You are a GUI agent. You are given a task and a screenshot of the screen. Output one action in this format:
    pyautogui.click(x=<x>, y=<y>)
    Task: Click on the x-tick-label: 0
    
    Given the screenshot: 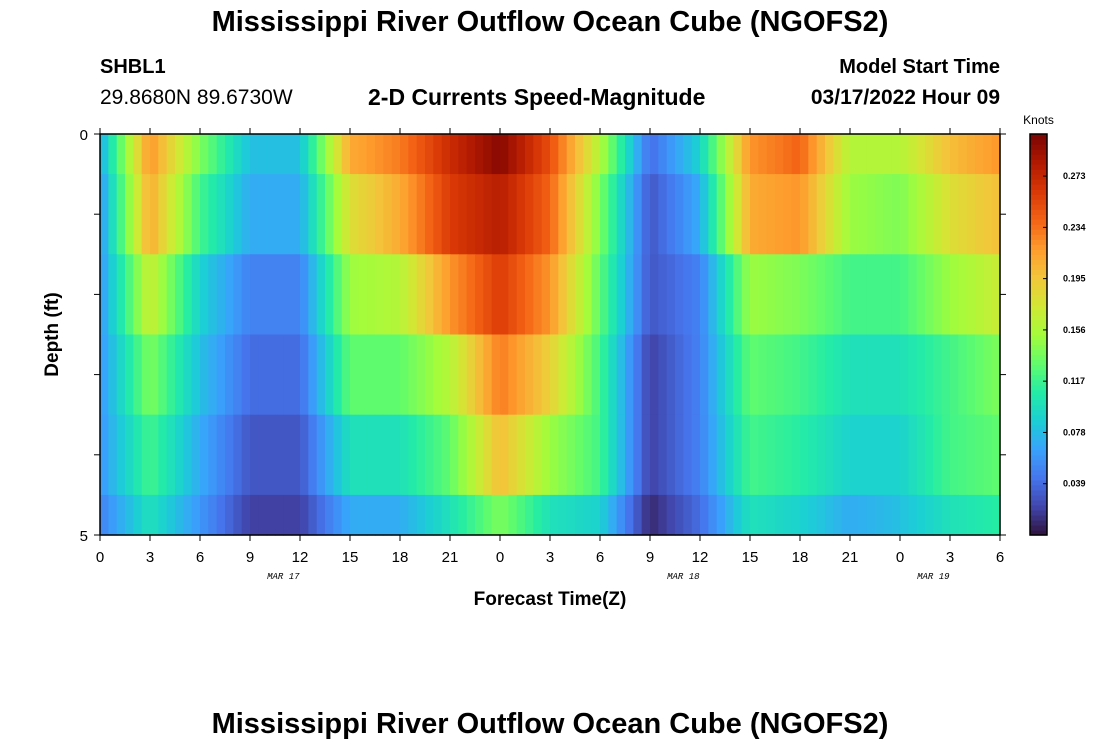 What is the action you would take?
    pyautogui.click(x=900, y=557)
    